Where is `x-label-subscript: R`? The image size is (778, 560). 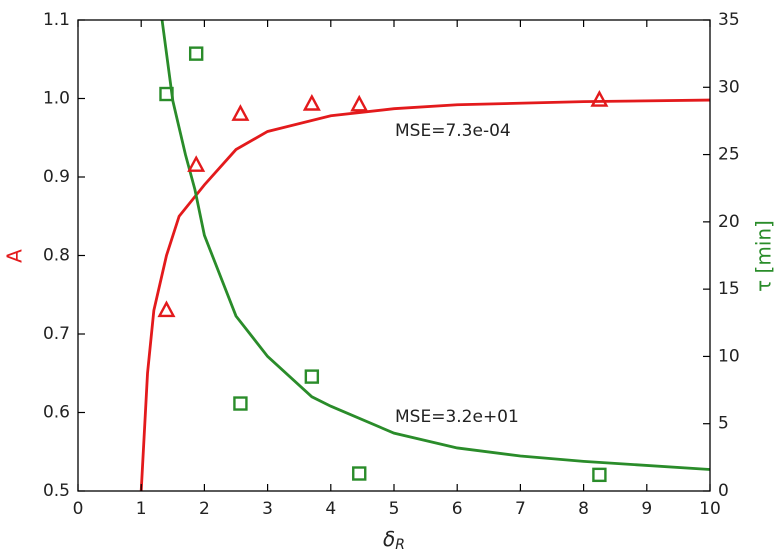 x-label-subscript: R is located at coordinates (400, 545).